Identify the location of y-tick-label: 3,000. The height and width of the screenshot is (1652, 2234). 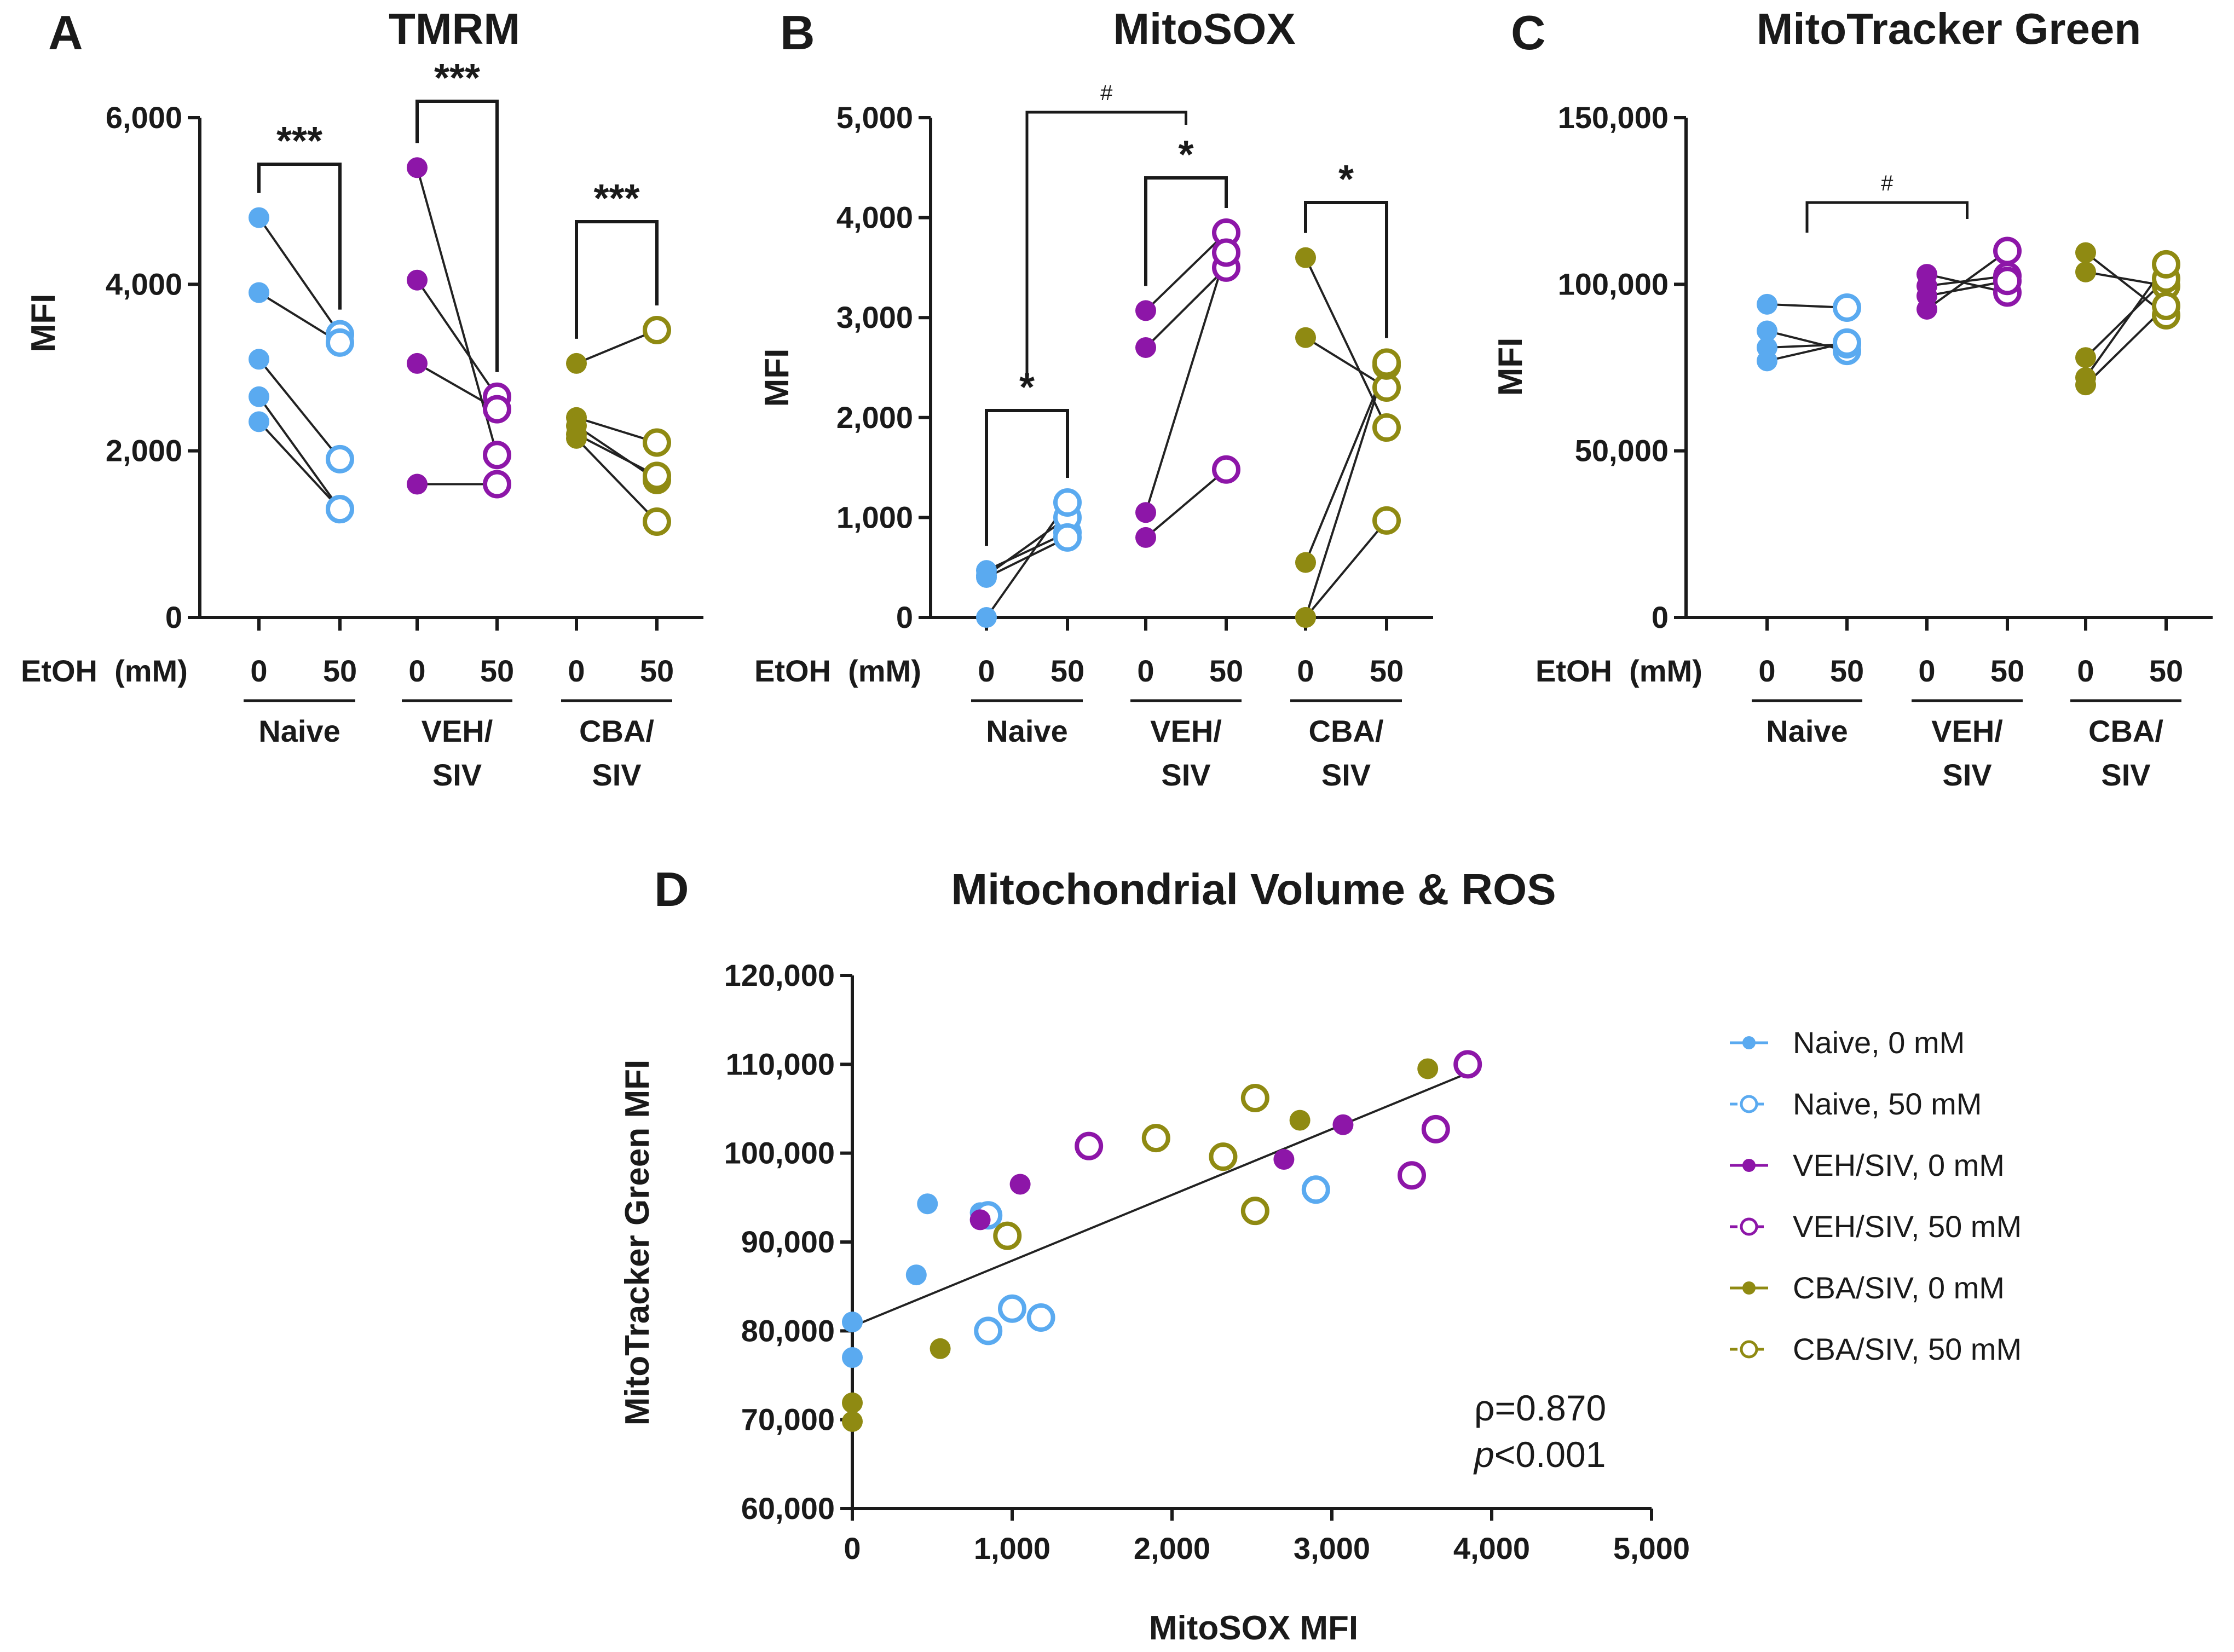
(874, 317).